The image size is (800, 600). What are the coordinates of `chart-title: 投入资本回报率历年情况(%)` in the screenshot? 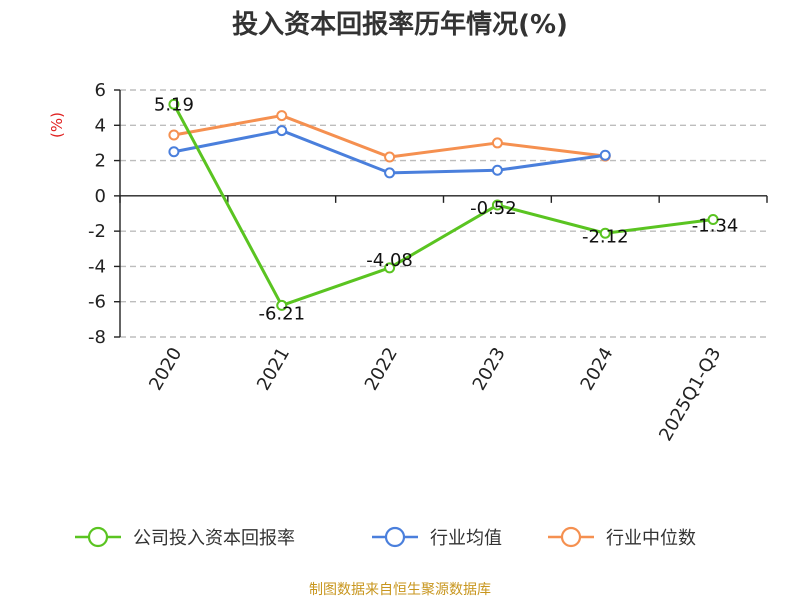 It's located at (400, 24).